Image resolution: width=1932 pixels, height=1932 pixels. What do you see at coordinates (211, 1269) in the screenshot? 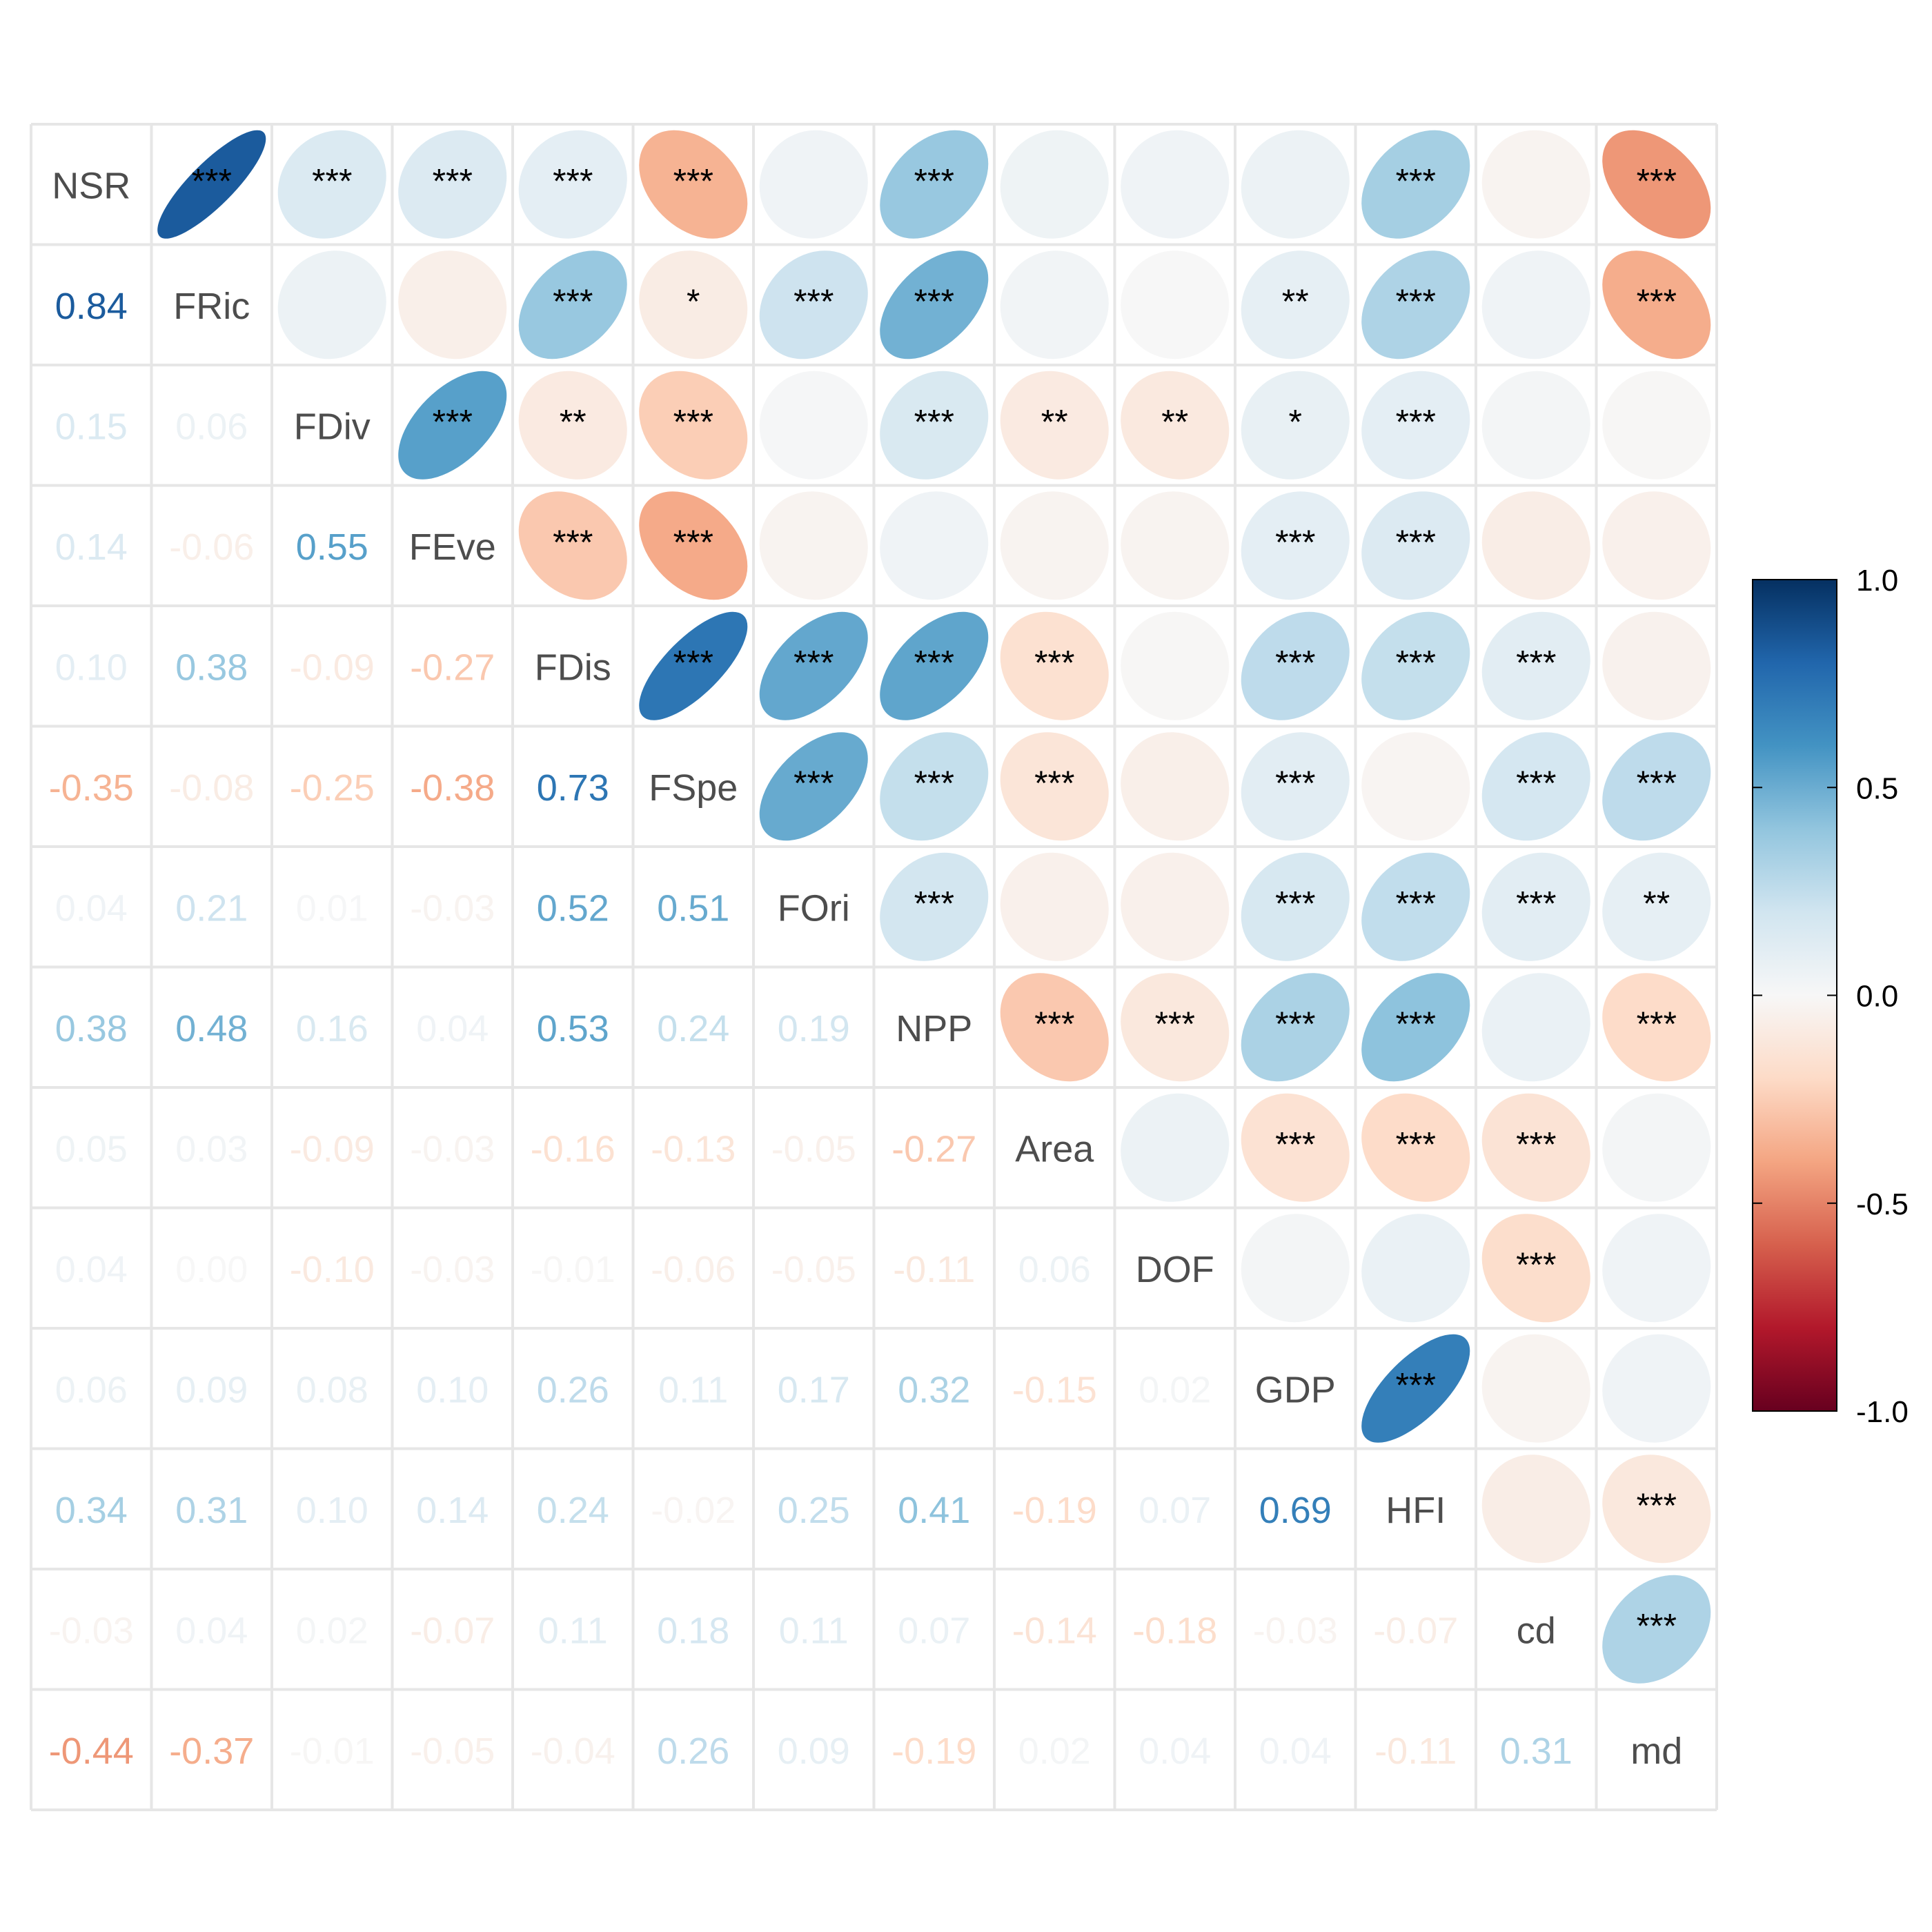
I see `correlation-value-label: 0.00` at bounding box center [211, 1269].